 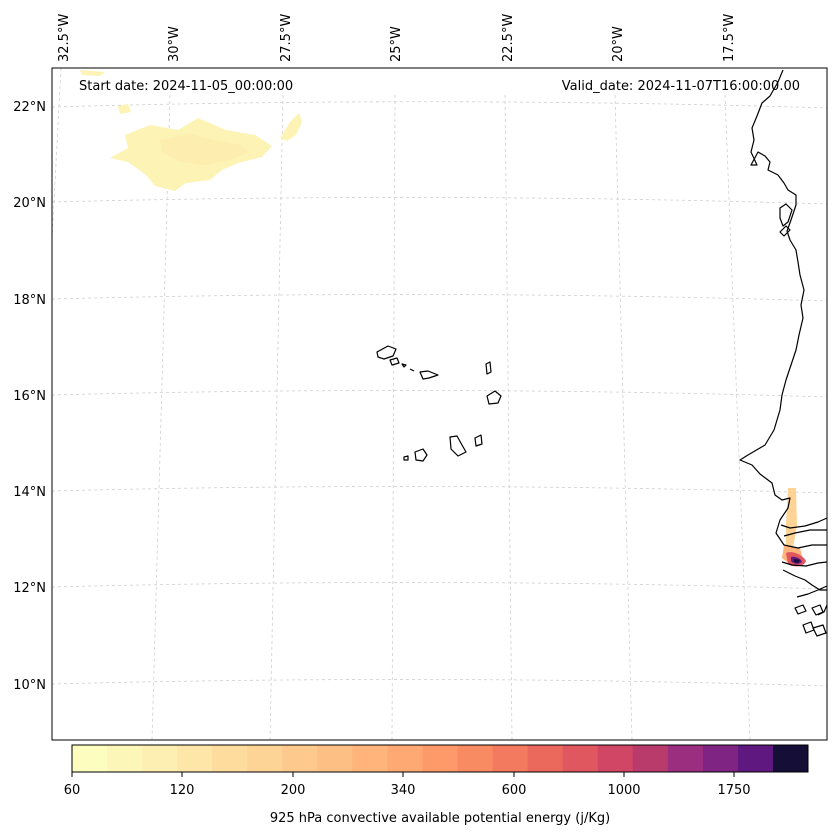 What do you see at coordinates (800, 609) in the screenshot?
I see `coast-island-b1` at bounding box center [800, 609].